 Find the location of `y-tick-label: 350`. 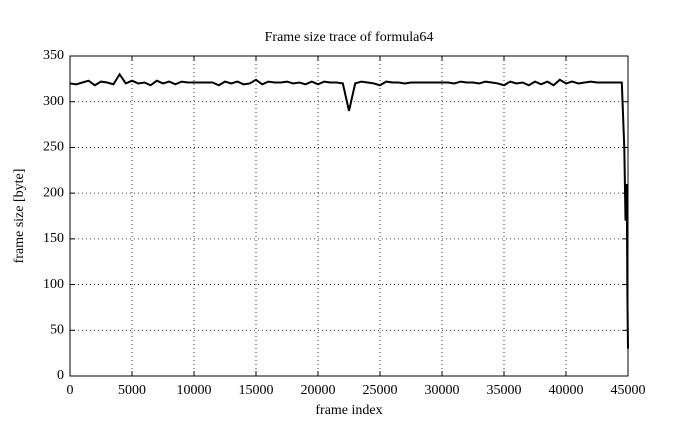

y-tick-label: 350 is located at coordinates (53, 55).